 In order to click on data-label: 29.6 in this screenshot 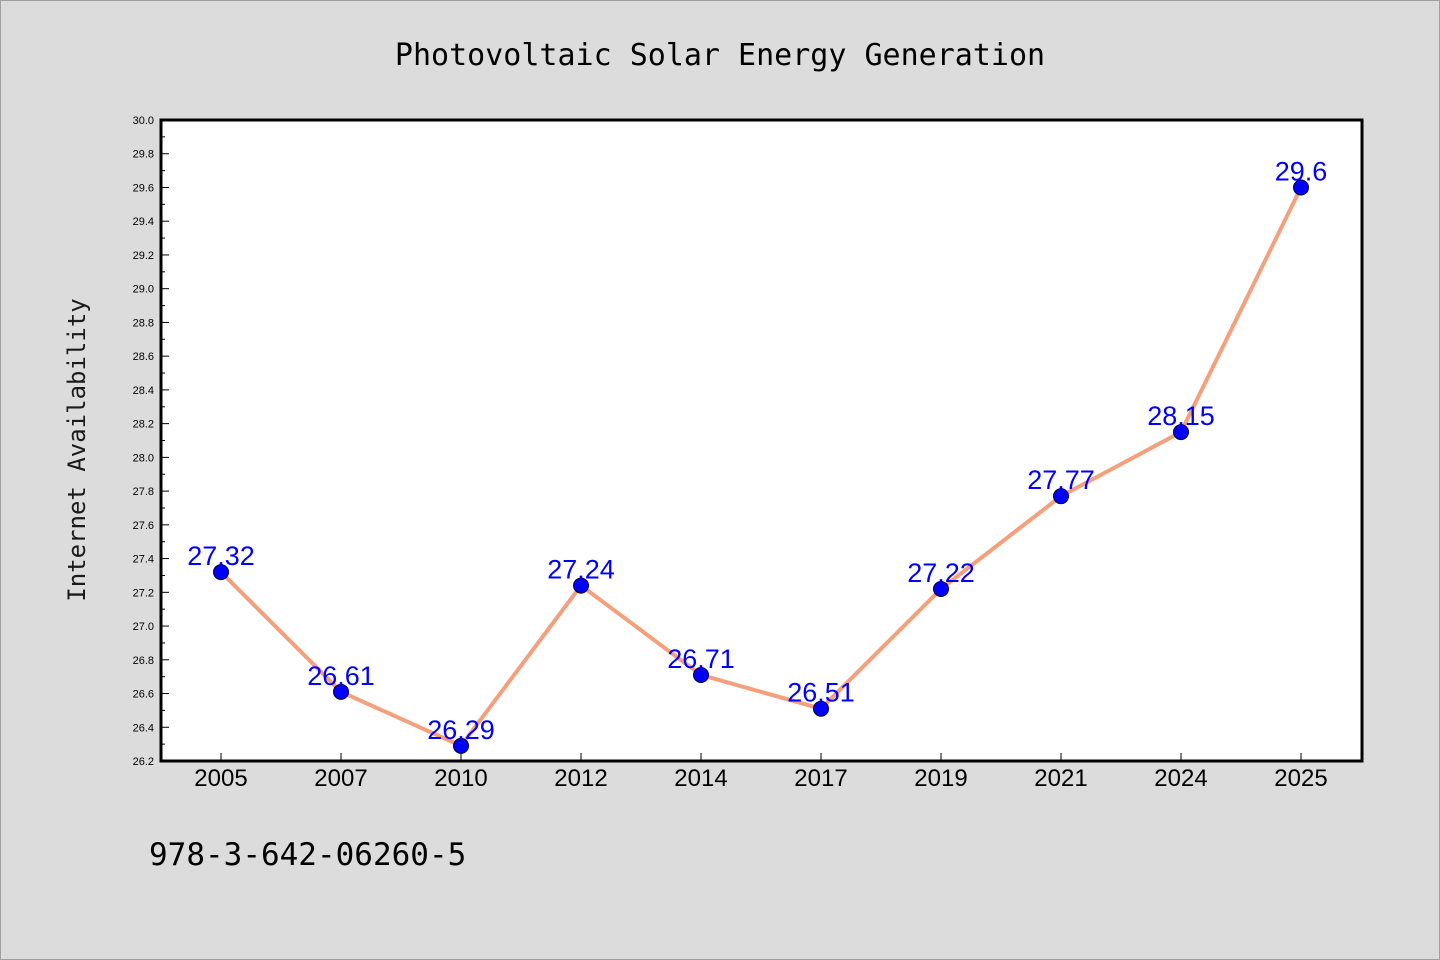, I will do `click(1301, 171)`.